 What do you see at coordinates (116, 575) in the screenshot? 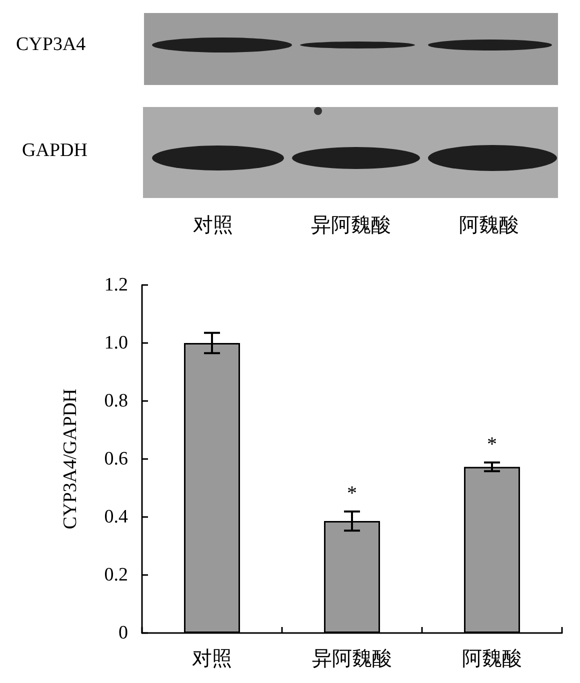
I see `y-tick-label: 0.2` at bounding box center [116, 575].